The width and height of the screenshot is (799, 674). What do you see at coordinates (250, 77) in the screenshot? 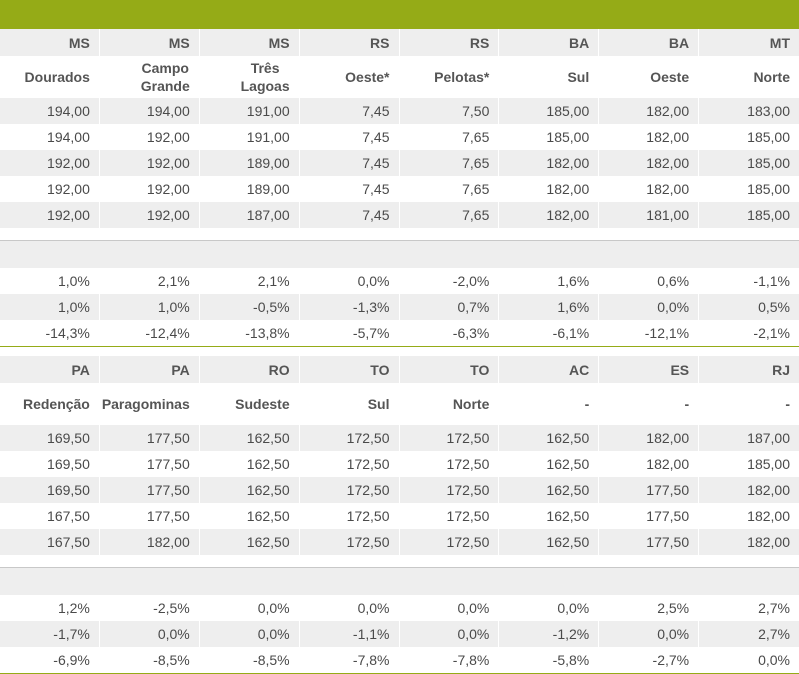
I see `city-cell: Três Lagoas` at bounding box center [250, 77].